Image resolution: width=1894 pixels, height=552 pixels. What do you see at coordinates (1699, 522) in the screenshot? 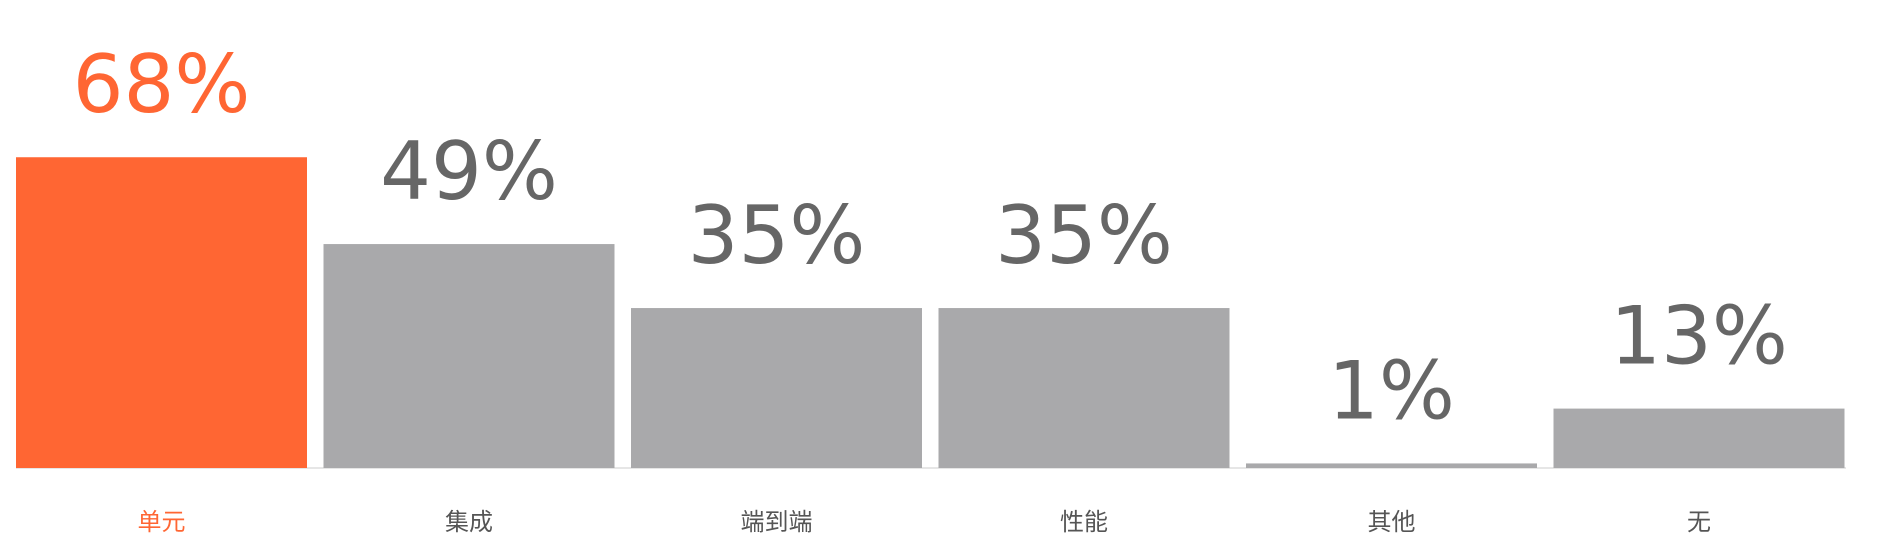
I see `category-label-6: 无` at bounding box center [1699, 522].